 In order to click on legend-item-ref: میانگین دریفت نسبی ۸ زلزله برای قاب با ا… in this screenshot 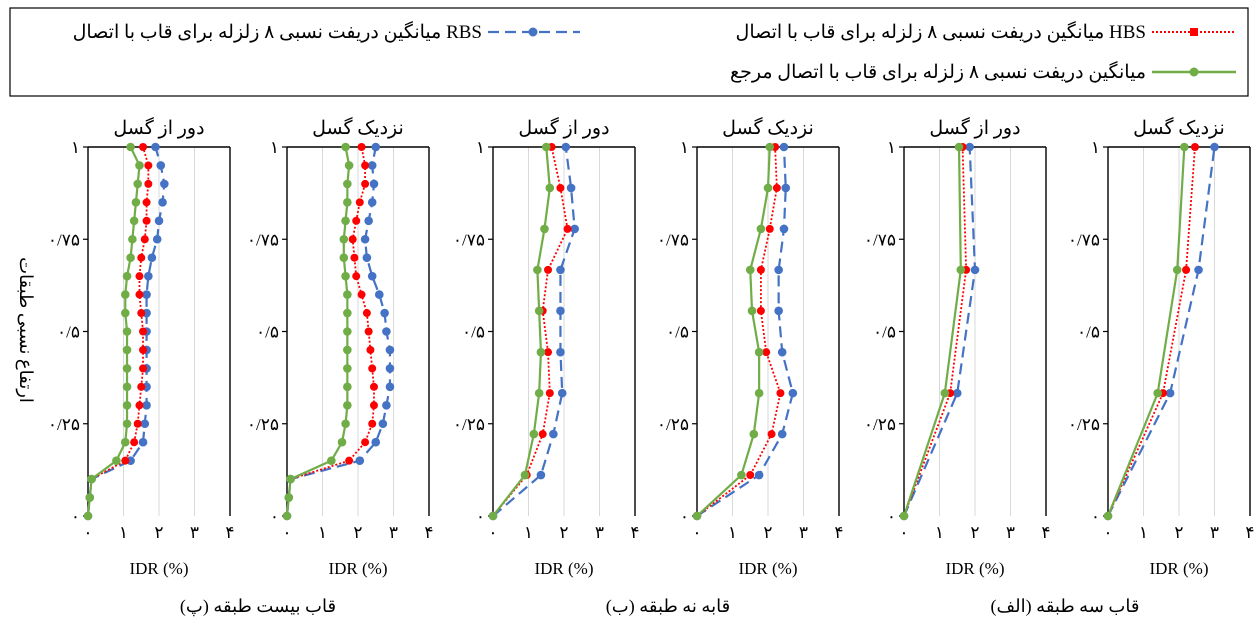, I will do `click(983, 71)`.